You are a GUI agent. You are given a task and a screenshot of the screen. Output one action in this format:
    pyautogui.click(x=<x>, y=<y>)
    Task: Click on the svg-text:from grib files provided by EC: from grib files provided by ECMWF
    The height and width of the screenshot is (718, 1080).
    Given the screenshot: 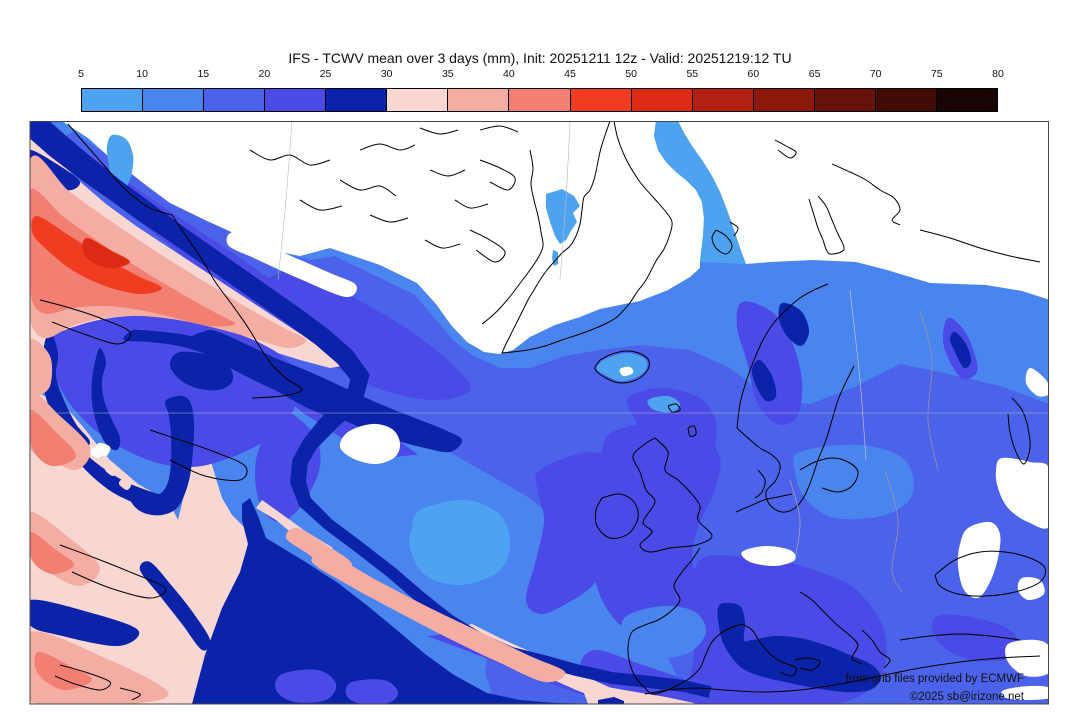 What is the action you would take?
    pyautogui.click(x=935, y=679)
    